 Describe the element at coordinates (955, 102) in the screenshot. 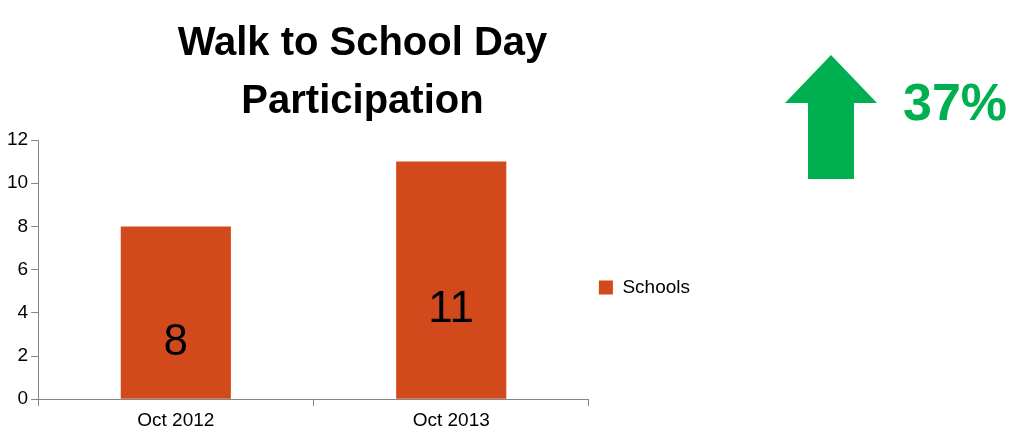

I see `text: 37%` at that location.